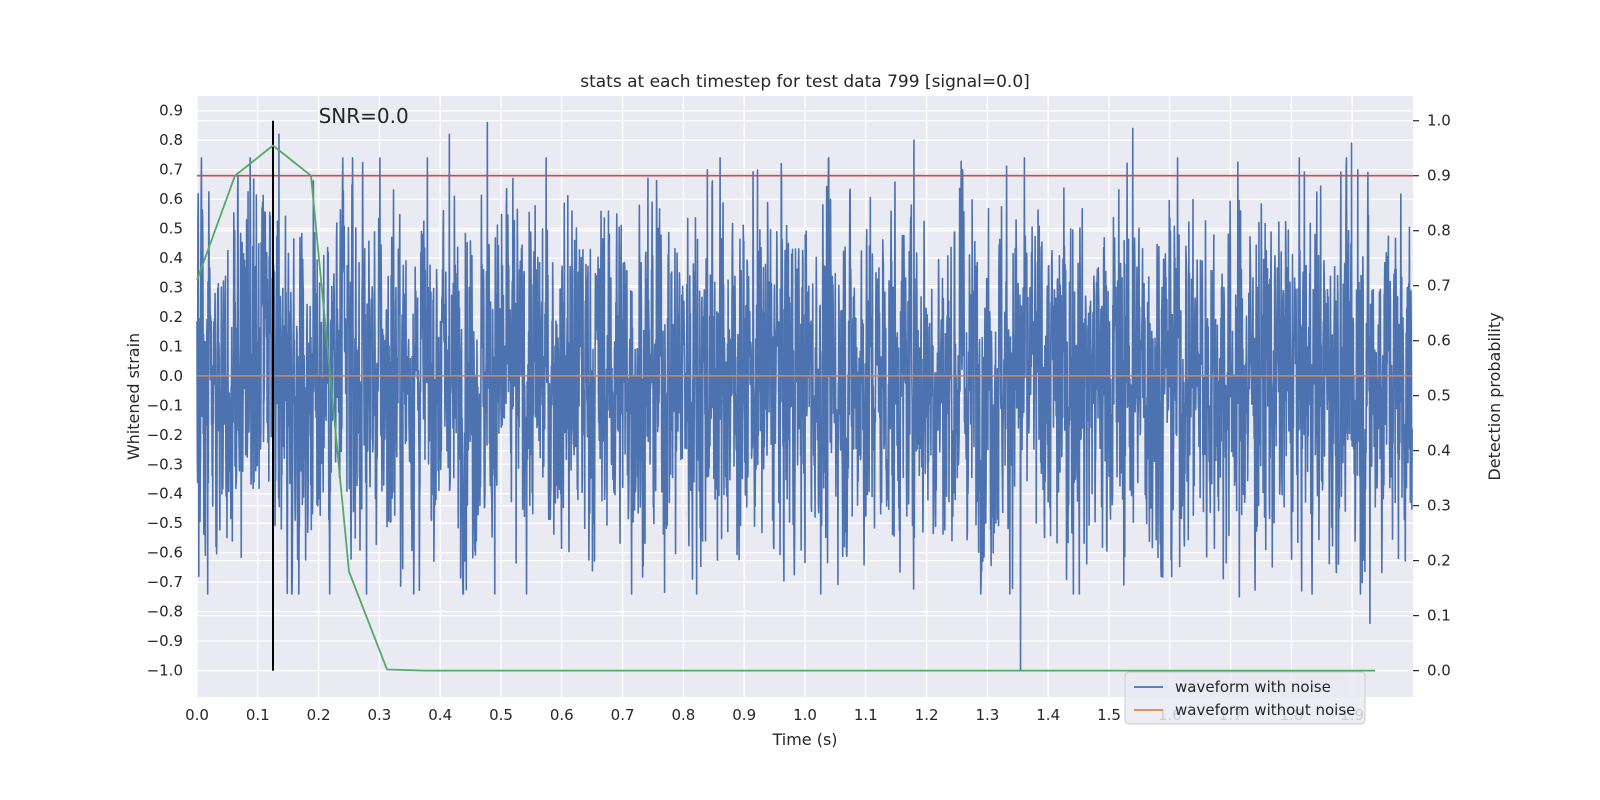  I want to click on x-tick-label: 1.2, so click(927, 715).